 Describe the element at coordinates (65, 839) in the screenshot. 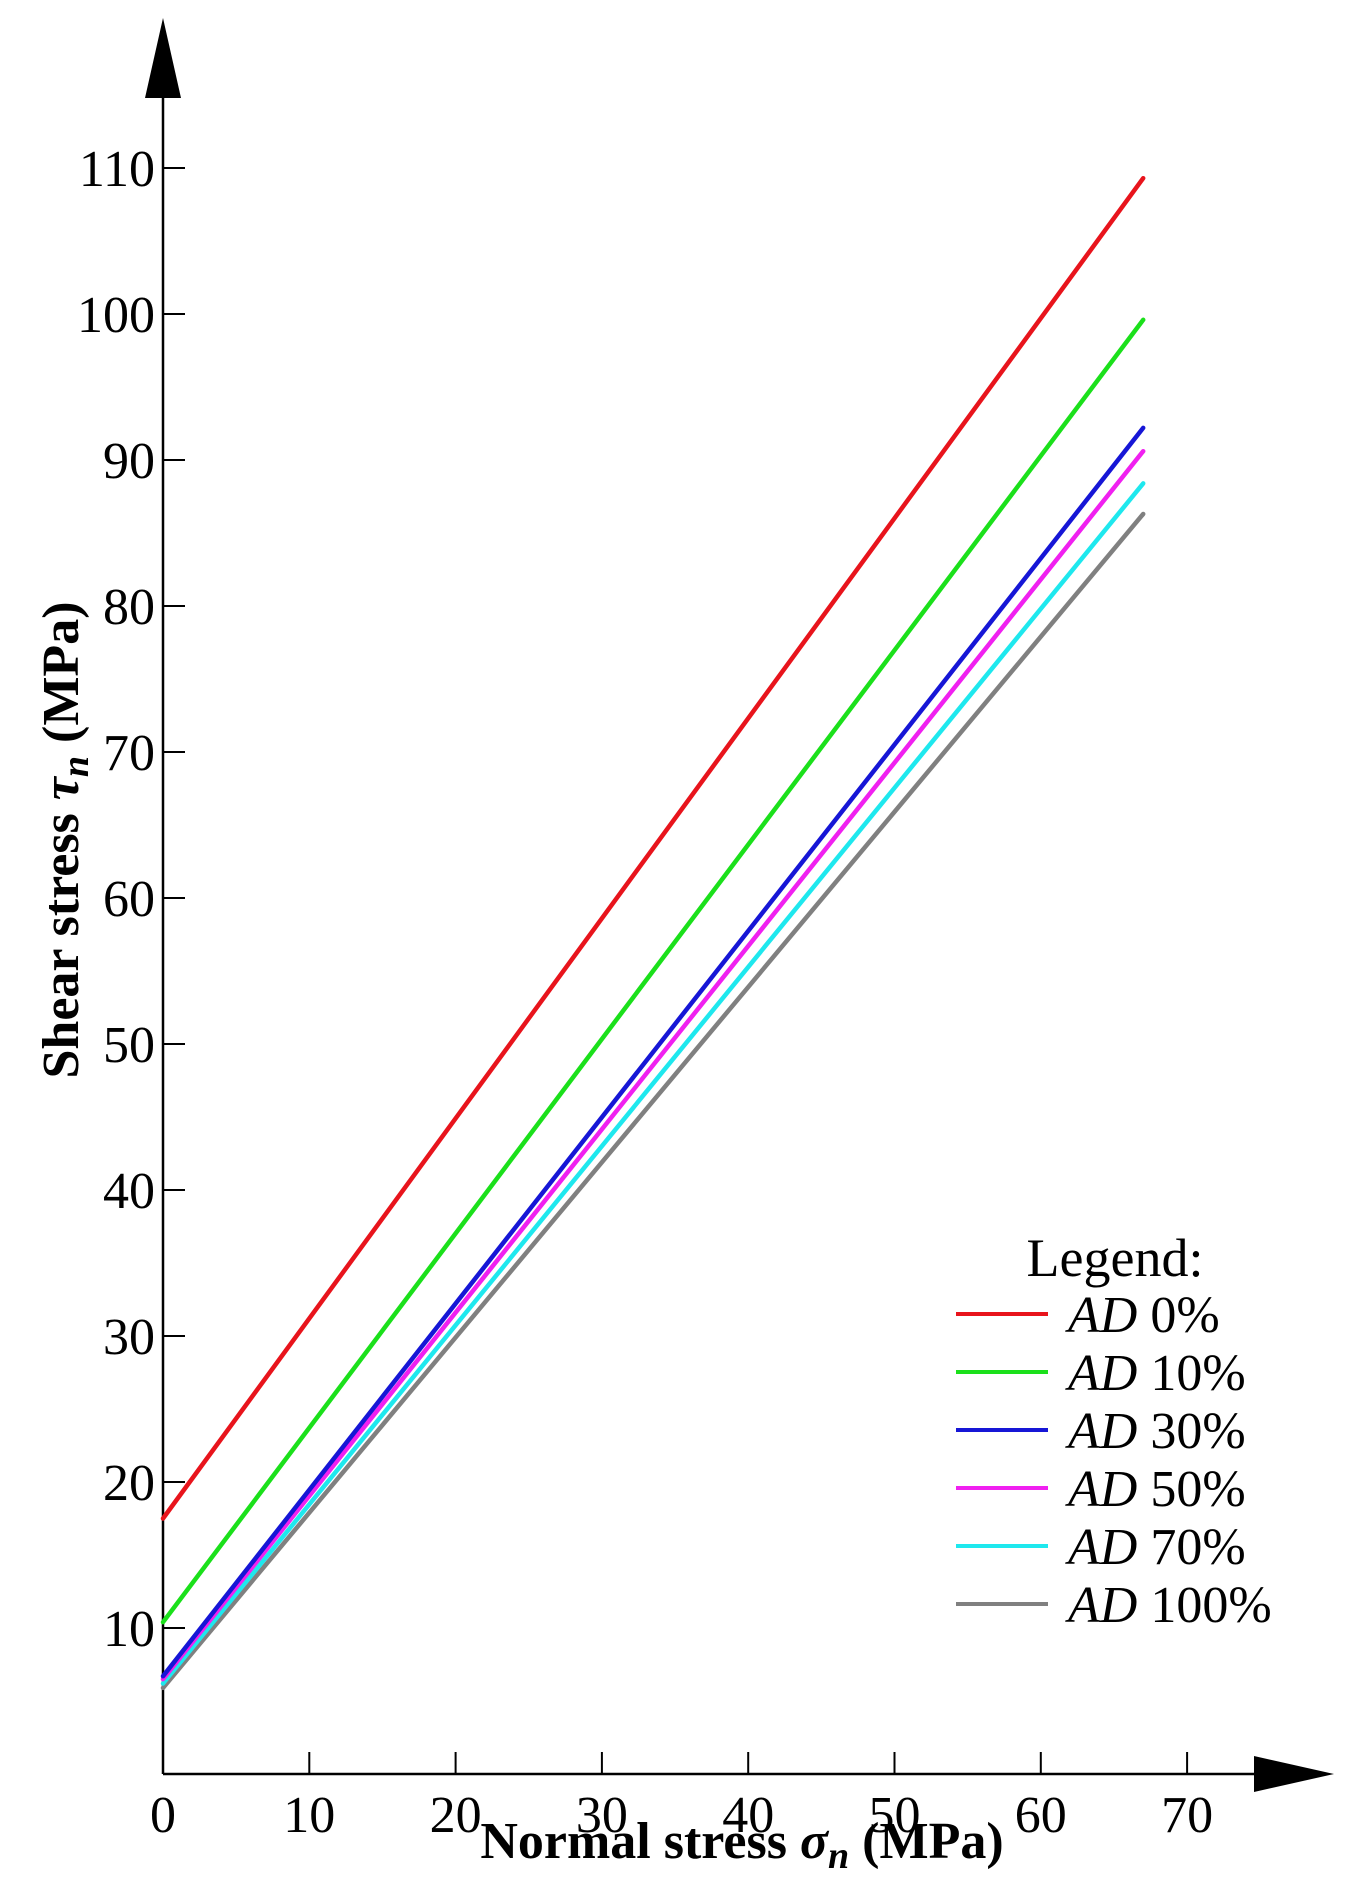

I see `y-axis-title: Shear stress τn (MPa)` at that location.